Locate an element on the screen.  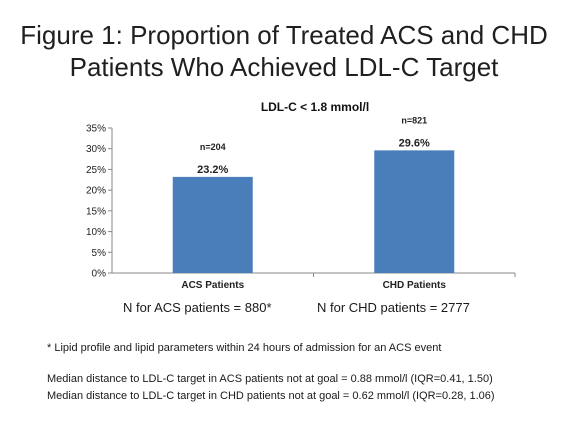
n-total-acs: N for ACS patients = 880* is located at coordinates (197, 307).